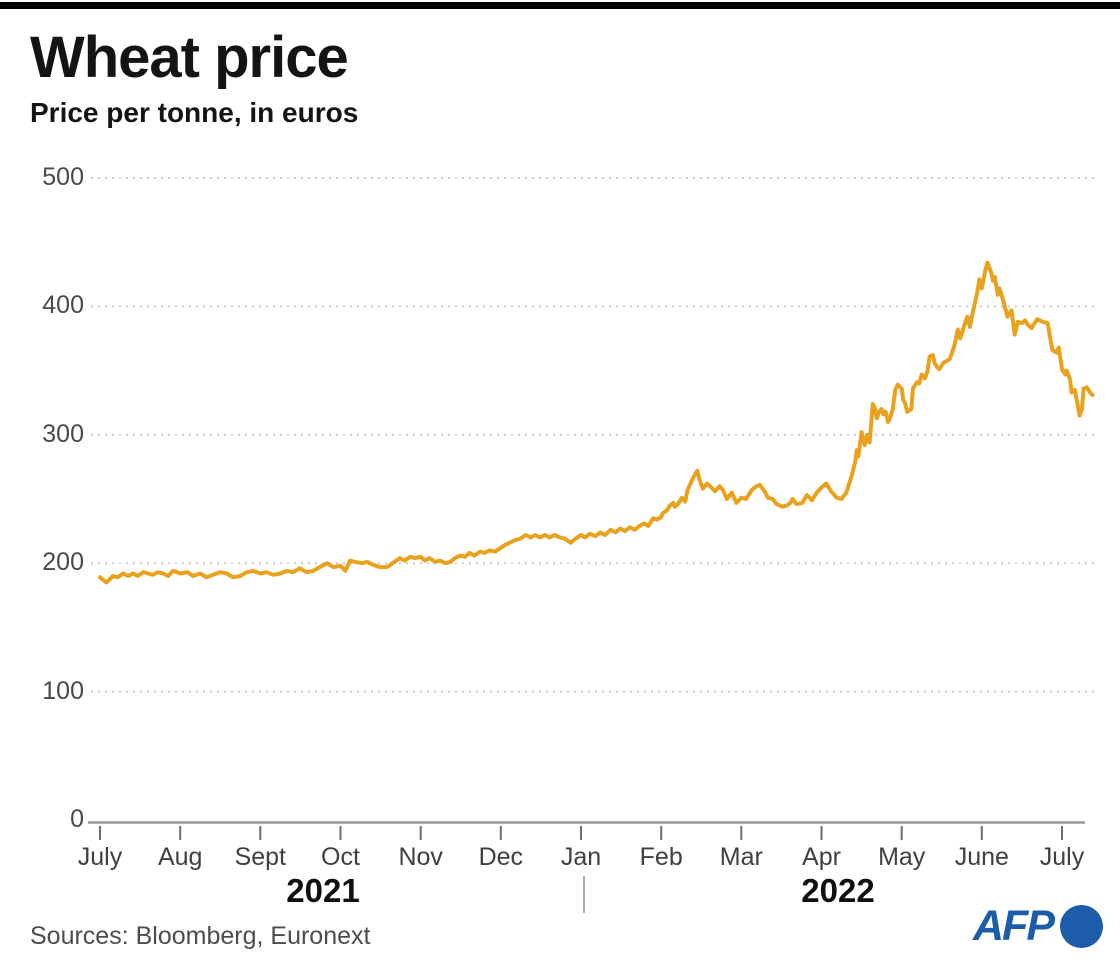 The width and height of the screenshot is (1120, 966). I want to click on afp-logo-text: AFP, so click(1014, 926).